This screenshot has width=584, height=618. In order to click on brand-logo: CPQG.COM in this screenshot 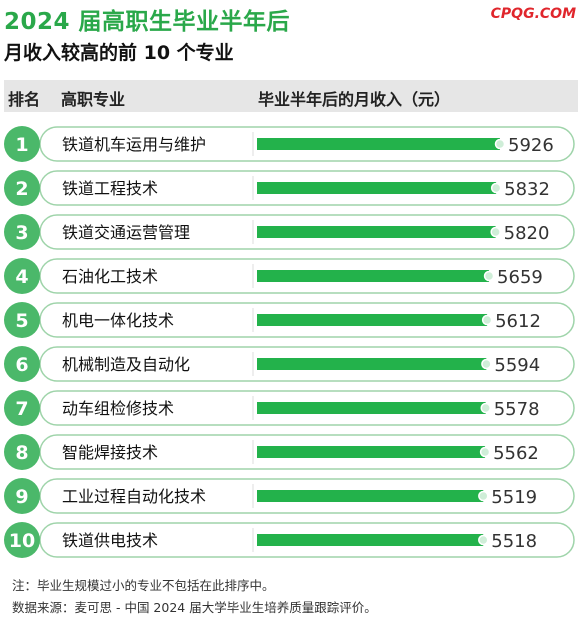, I will do `click(533, 14)`.